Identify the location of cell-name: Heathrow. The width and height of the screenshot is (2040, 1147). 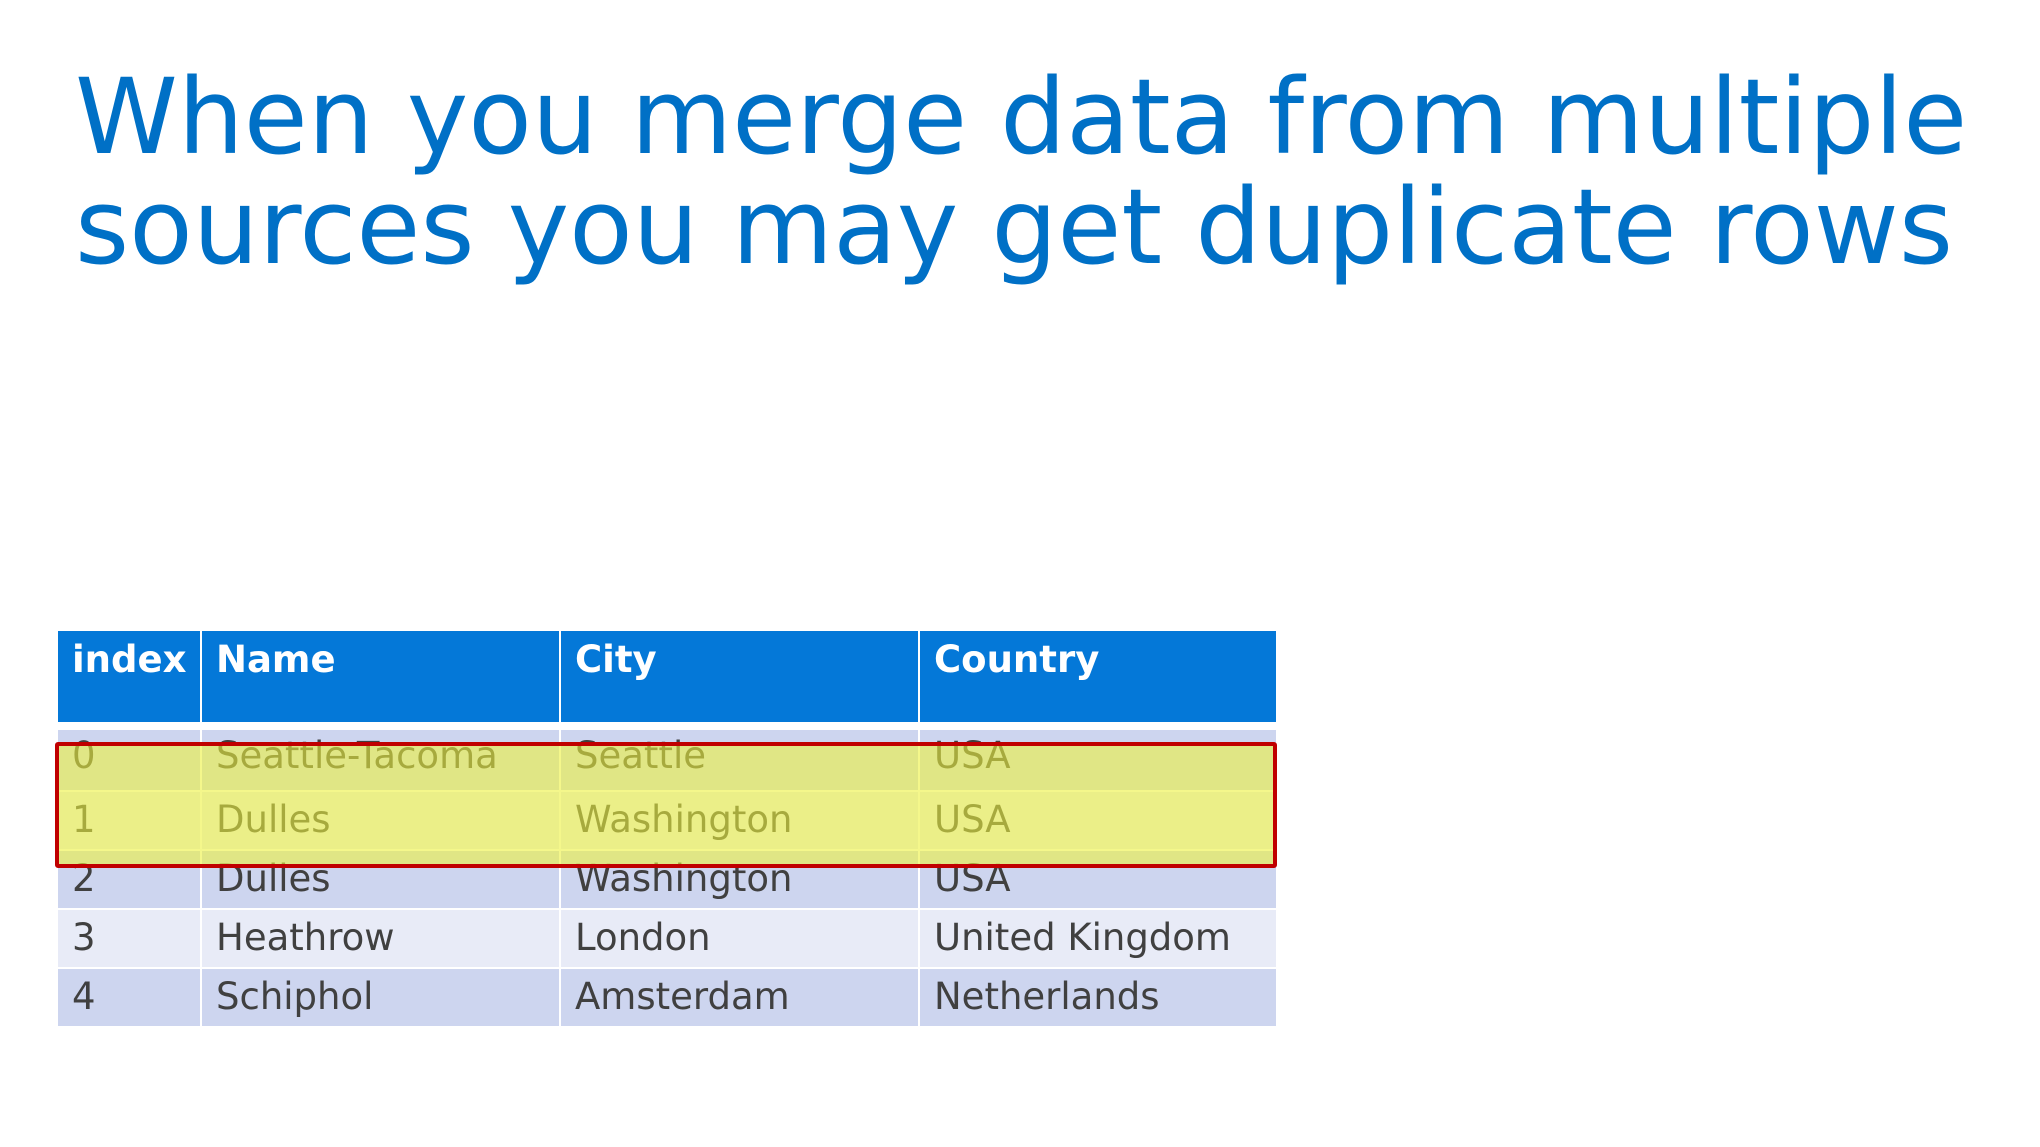
(380, 938).